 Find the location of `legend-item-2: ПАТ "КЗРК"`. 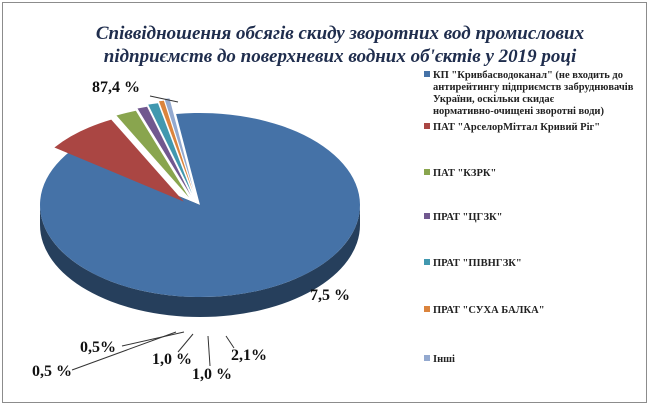

legend-item-2: ПАТ "КЗРК" is located at coordinates (460, 173).